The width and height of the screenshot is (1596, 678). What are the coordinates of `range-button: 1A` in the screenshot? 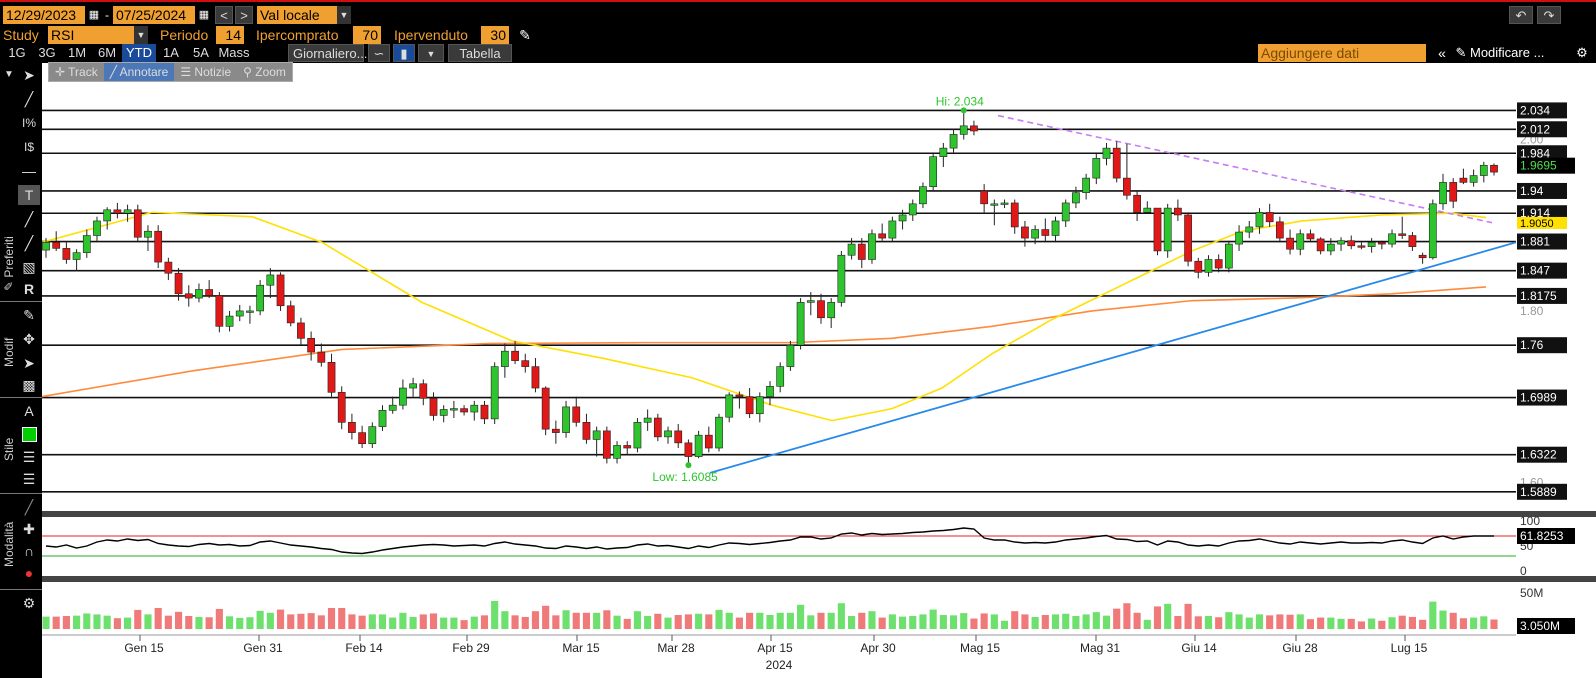 It's located at (171, 53).